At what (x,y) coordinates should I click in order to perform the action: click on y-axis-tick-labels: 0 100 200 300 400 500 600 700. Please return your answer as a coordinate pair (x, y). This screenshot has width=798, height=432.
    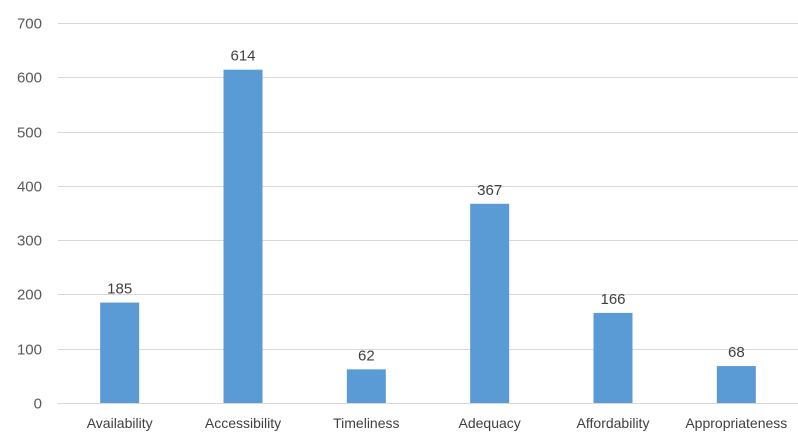
    Looking at the image, I should click on (29, 214).